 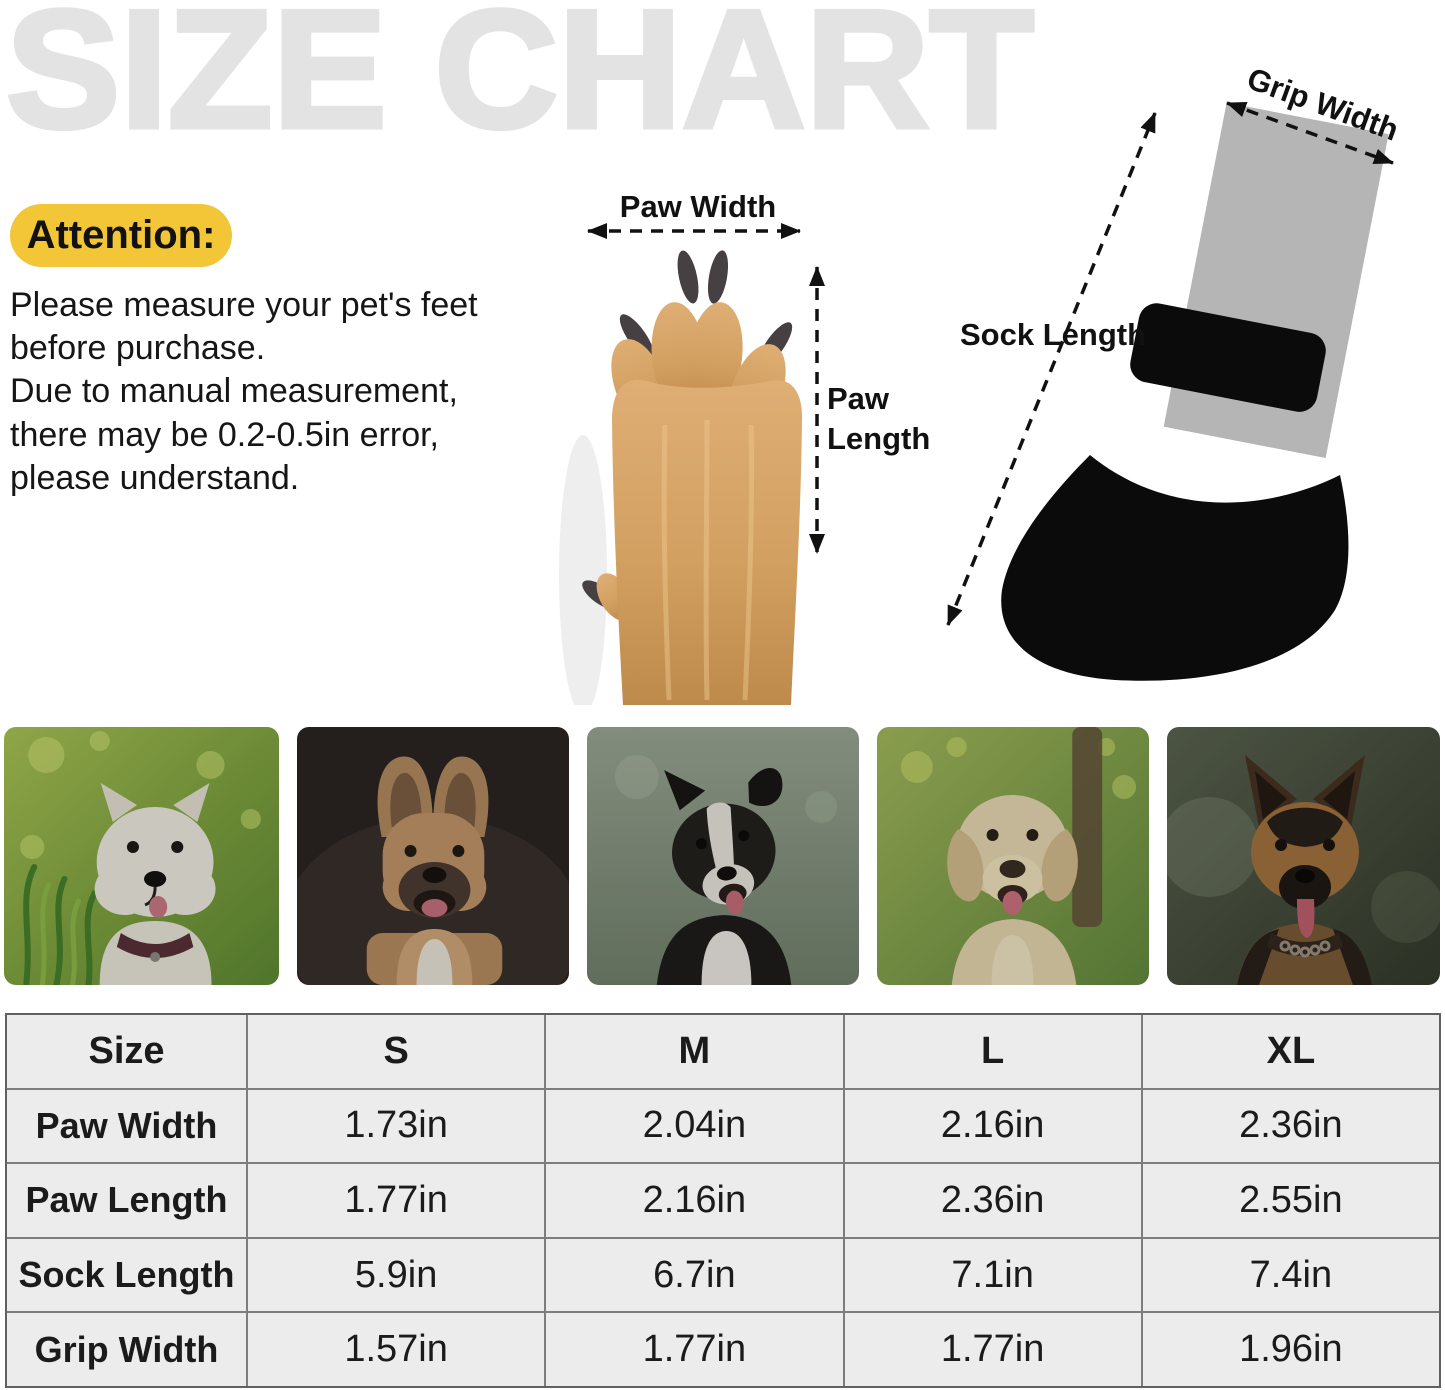 What do you see at coordinates (1310, 133) in the screenshot?
I see `grip-width-arrow` at bounding box center [1310, 133].